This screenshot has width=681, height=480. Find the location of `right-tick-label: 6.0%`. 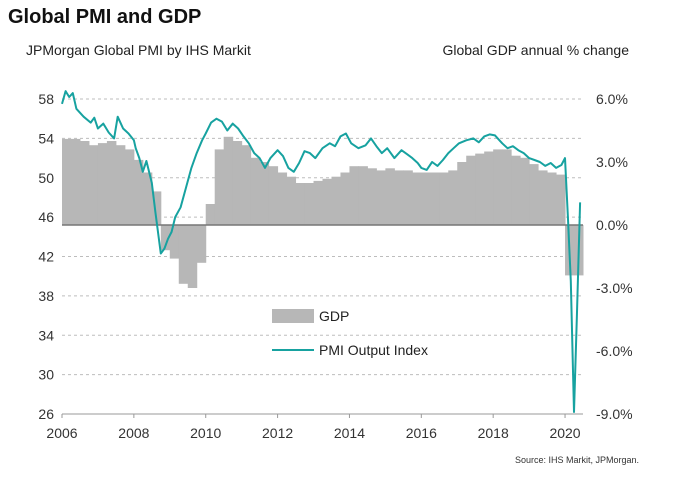

right-tick-label: 6.0% is located at coordinates (612, 99).